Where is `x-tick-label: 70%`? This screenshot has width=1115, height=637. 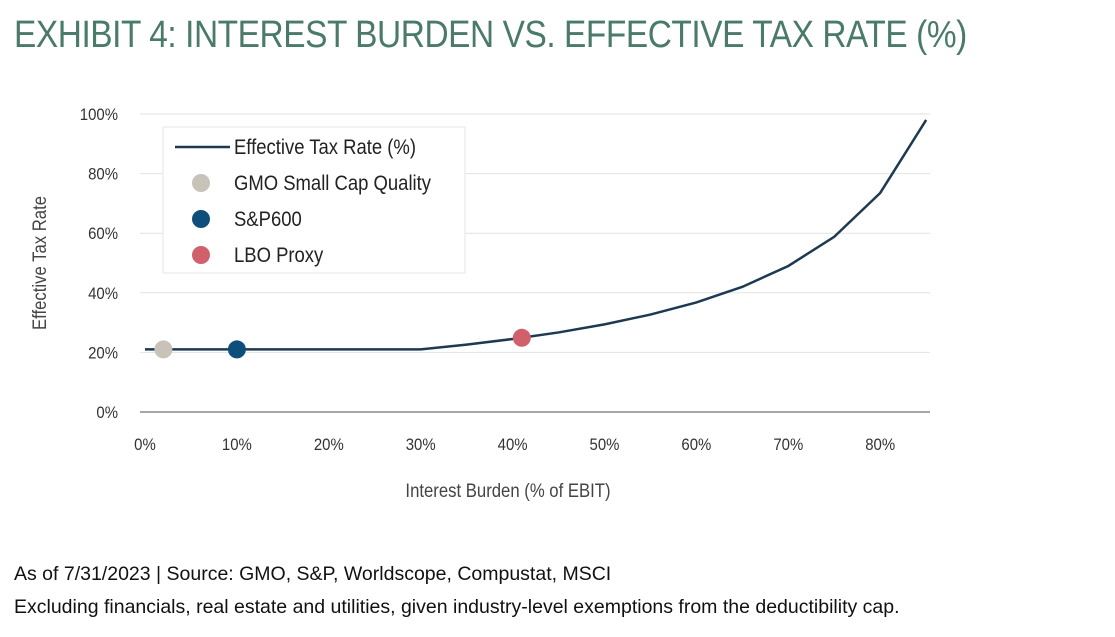 x-tick-label: 70% is located at coordinates (788, 445).